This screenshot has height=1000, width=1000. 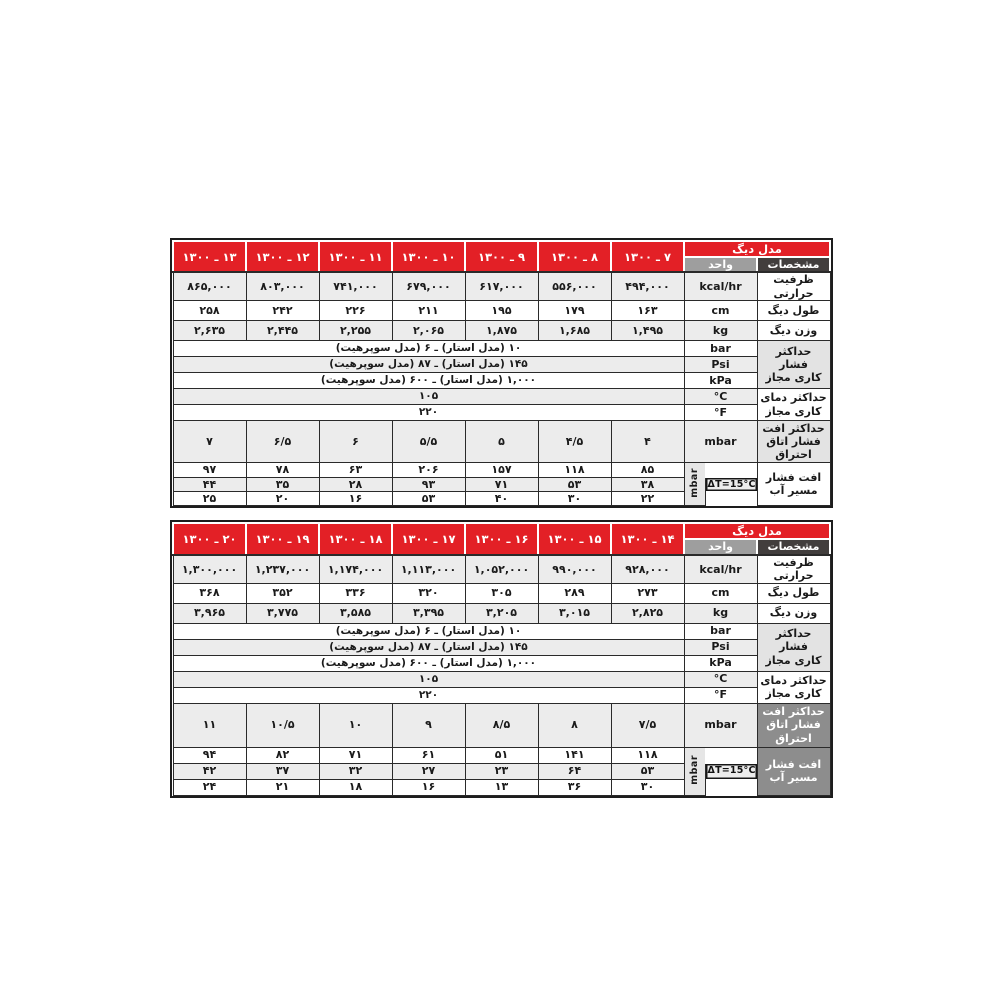 I want to click on value-cell: ۱۸, so click(x=355, y=787).